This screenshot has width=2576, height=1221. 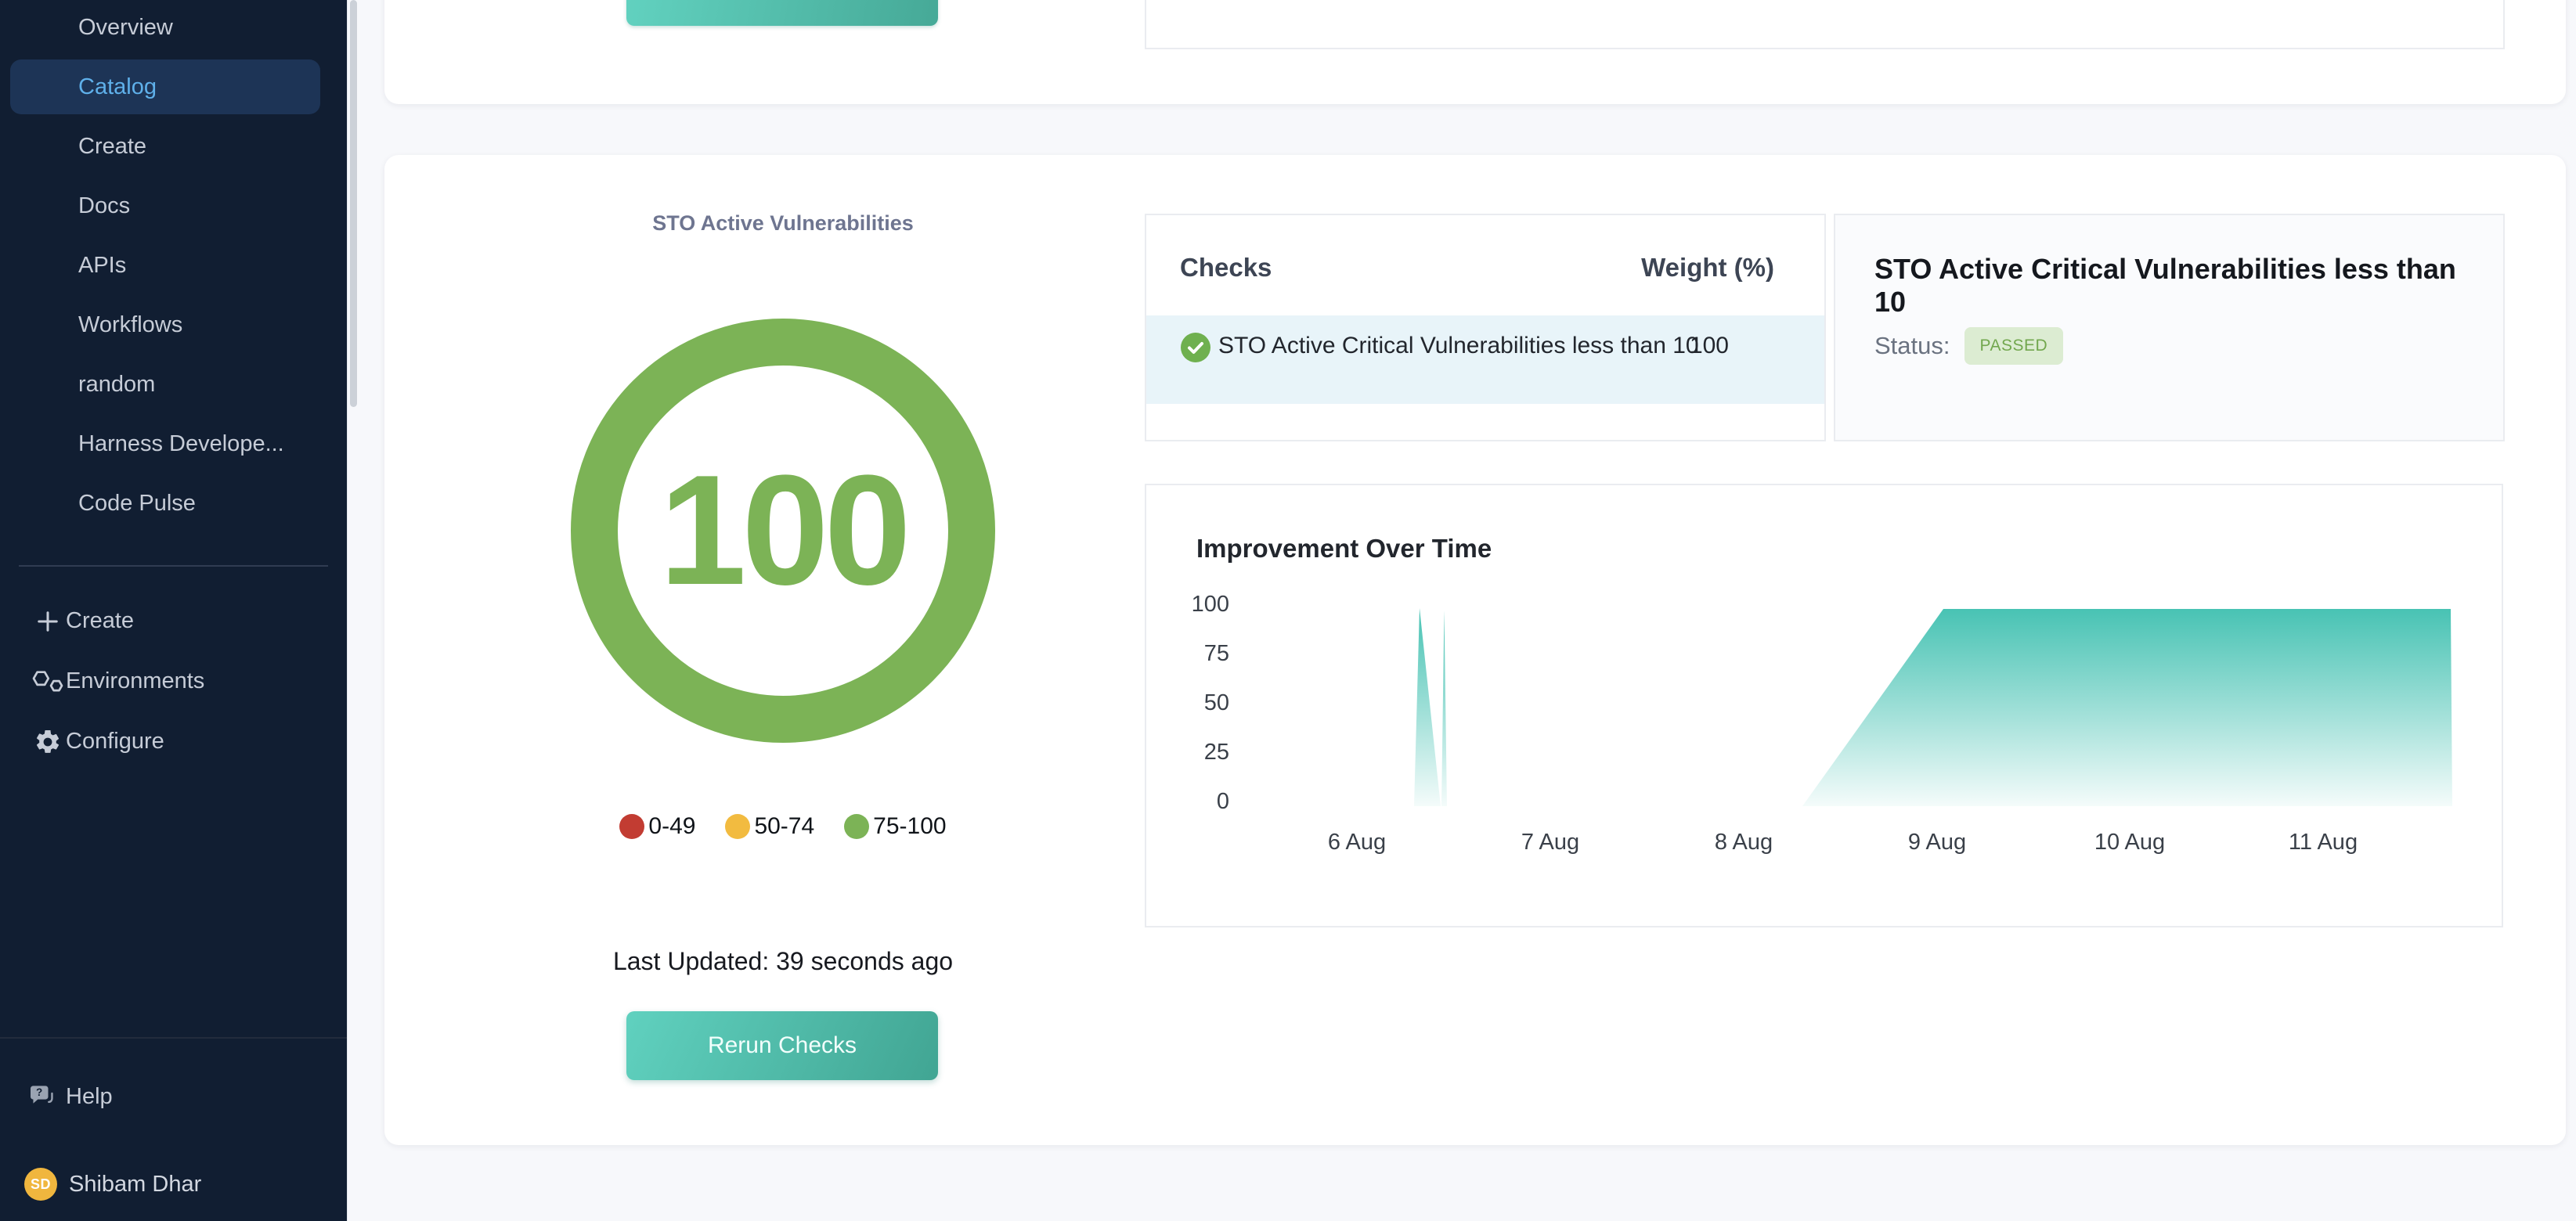 I want to click on sidebar-actions: Create Environments Configure, so click(x=173, y=681).